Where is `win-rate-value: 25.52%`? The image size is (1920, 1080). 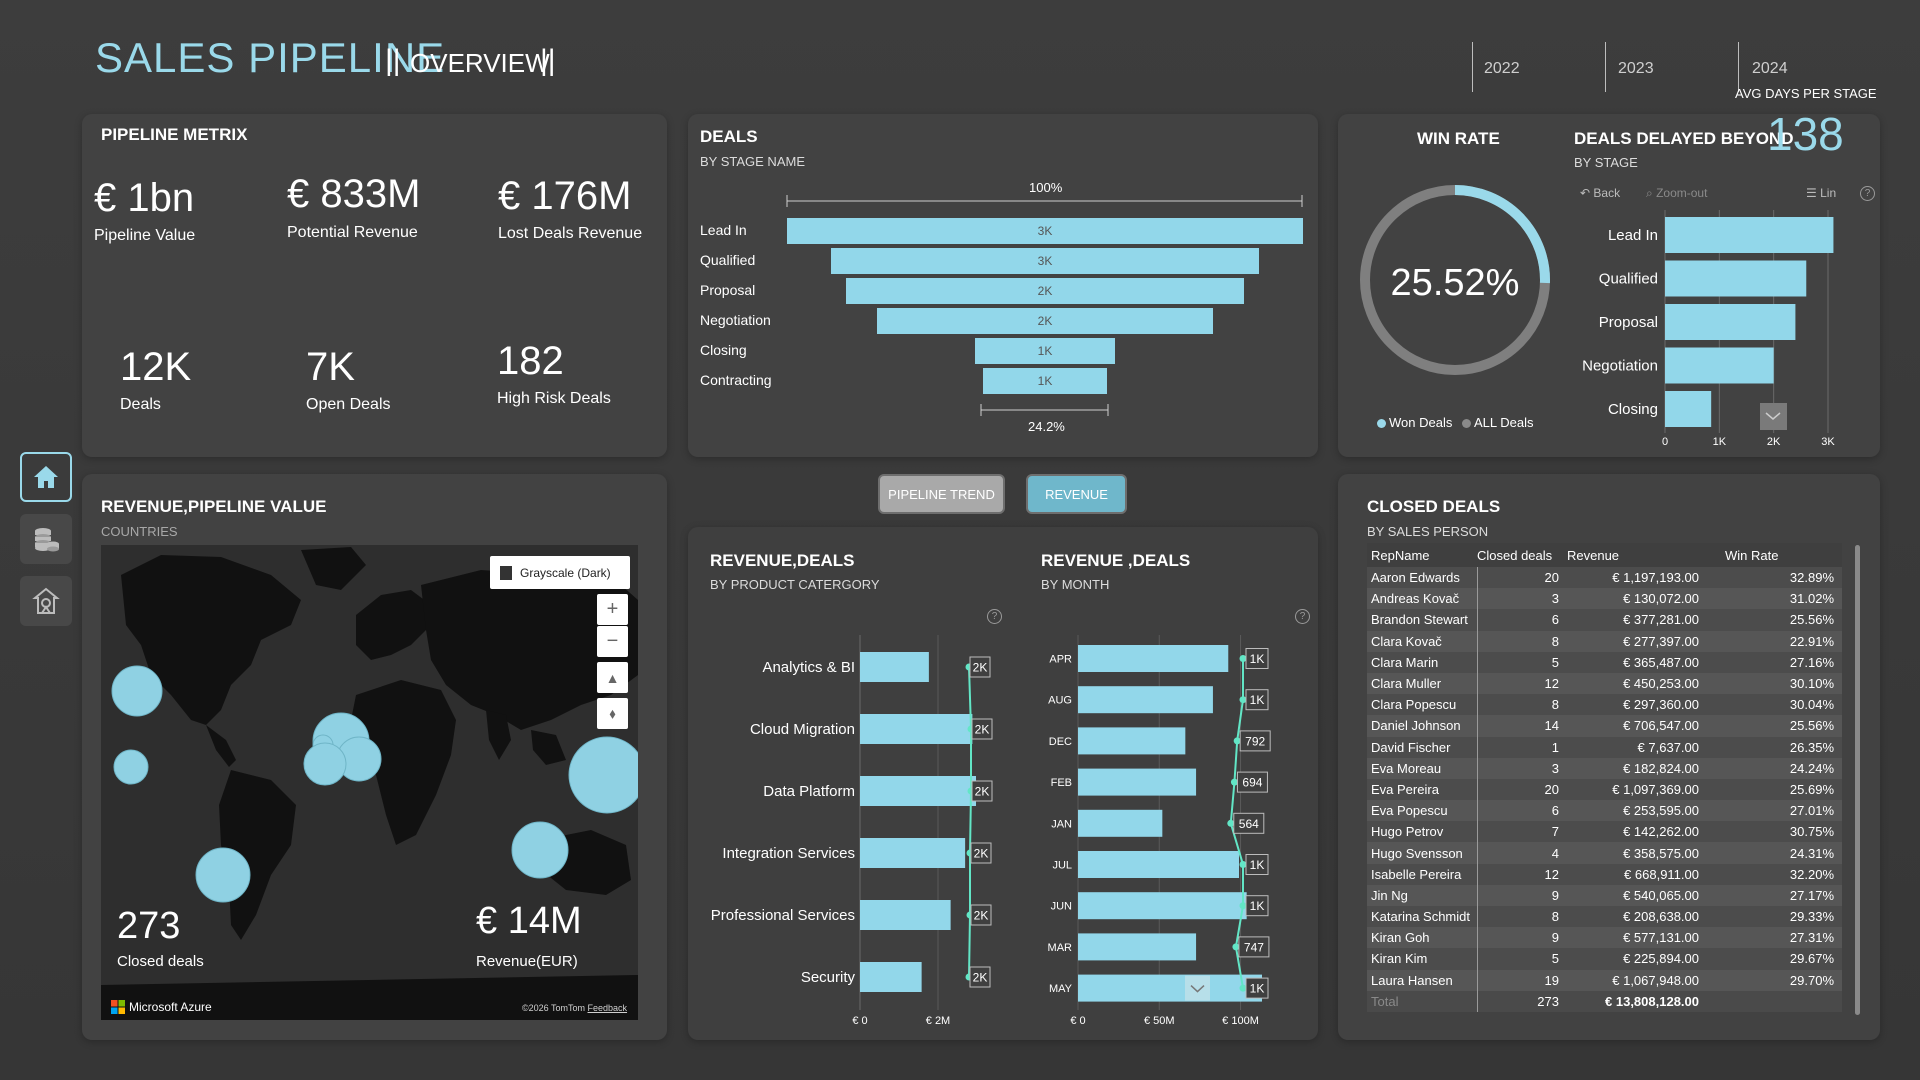 win-rate-value: 25.52% is located at coordinates (1455, 283).